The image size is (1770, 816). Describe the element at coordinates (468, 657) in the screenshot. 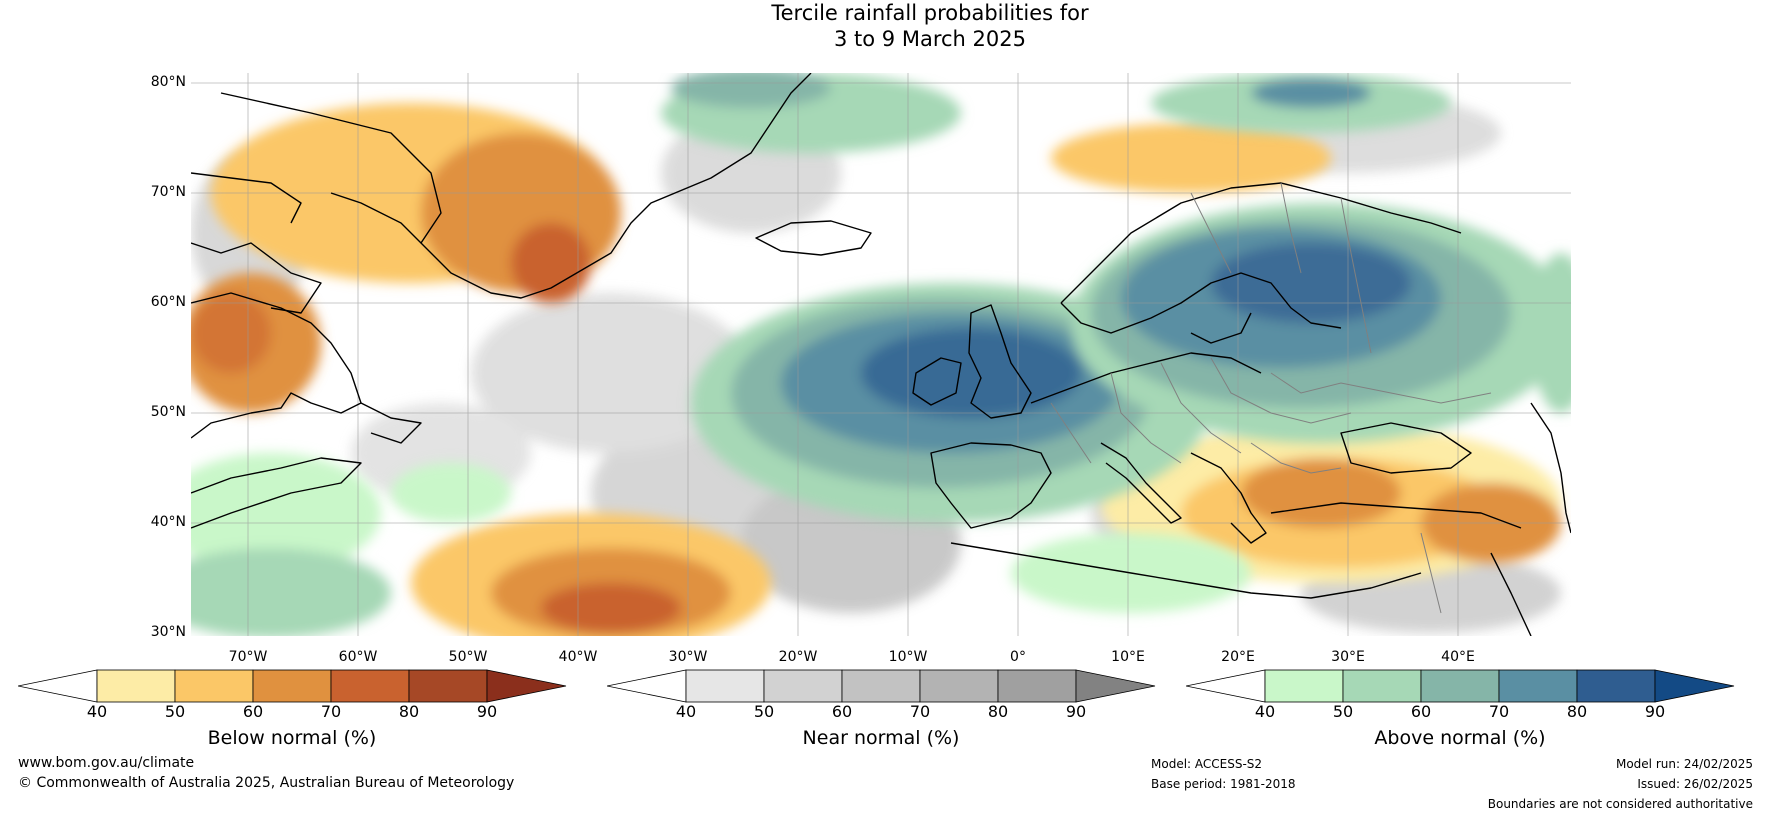

I see `lon-label-50w: 50°W` at that location.